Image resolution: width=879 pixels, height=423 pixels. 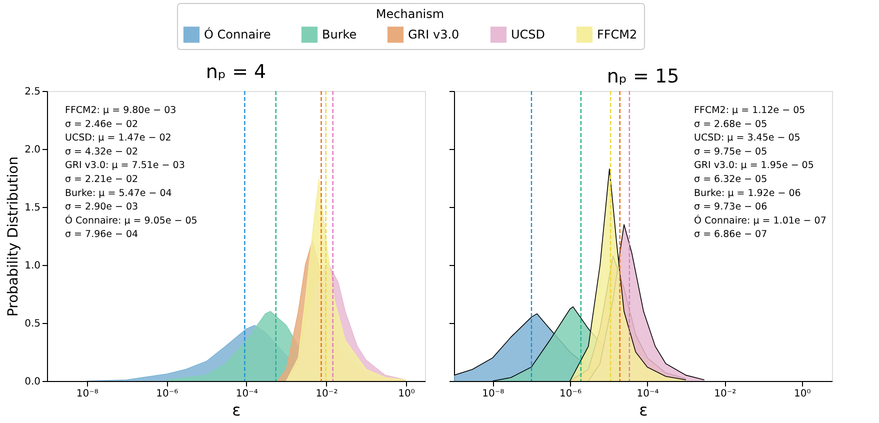 I want to click on y-tick-label: 0.5, so click(x=32, y=324).